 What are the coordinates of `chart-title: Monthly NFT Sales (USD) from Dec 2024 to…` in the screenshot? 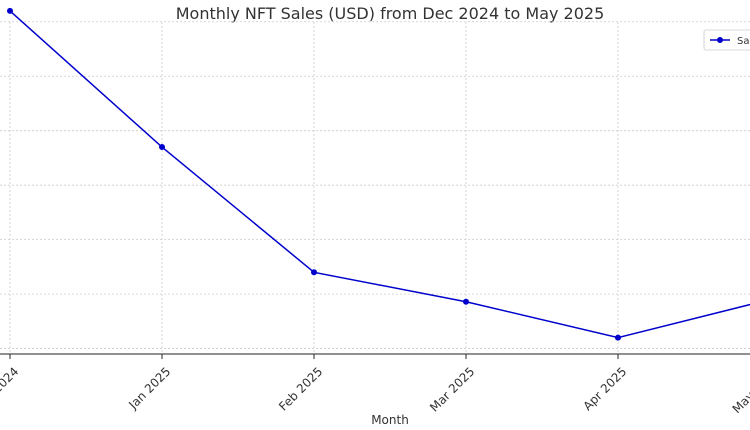 It's located at (390, 13).